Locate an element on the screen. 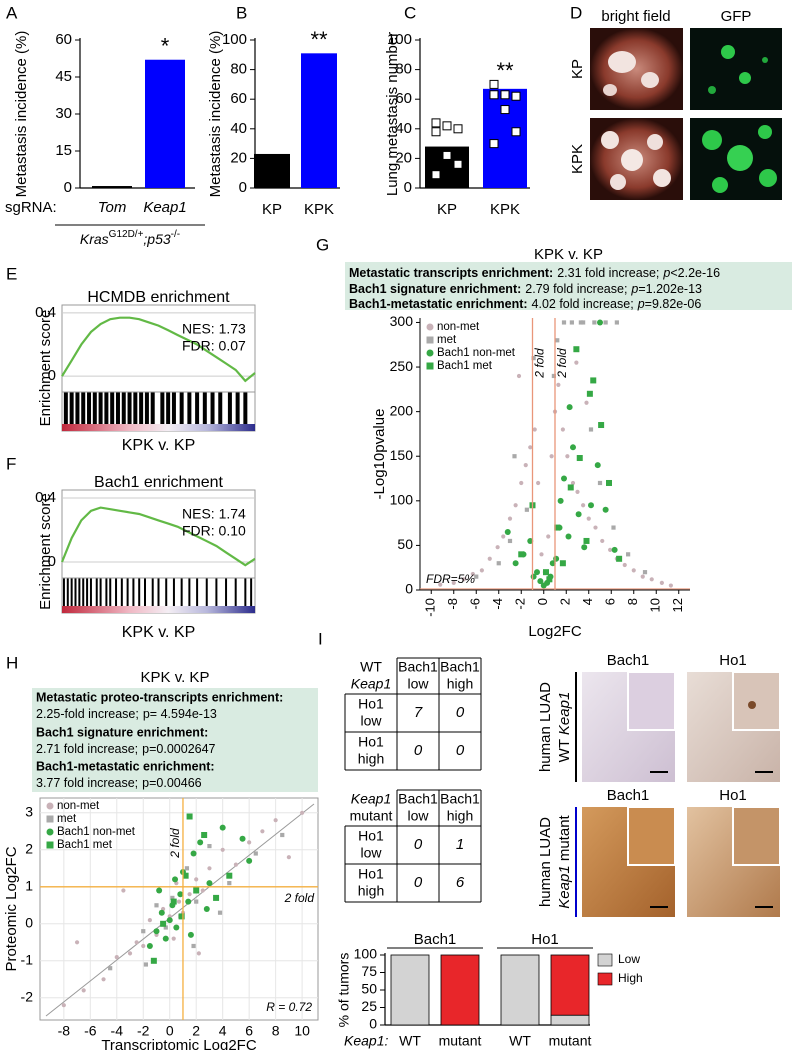  legend-label: Bach1 non-met is located at coordinates (476, 353).